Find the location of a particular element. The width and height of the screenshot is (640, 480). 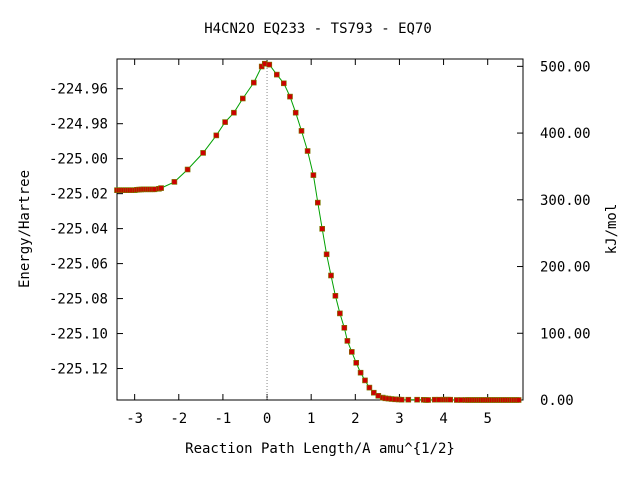

y-tick-label: -224.96 is located at coordinates (78, 90).